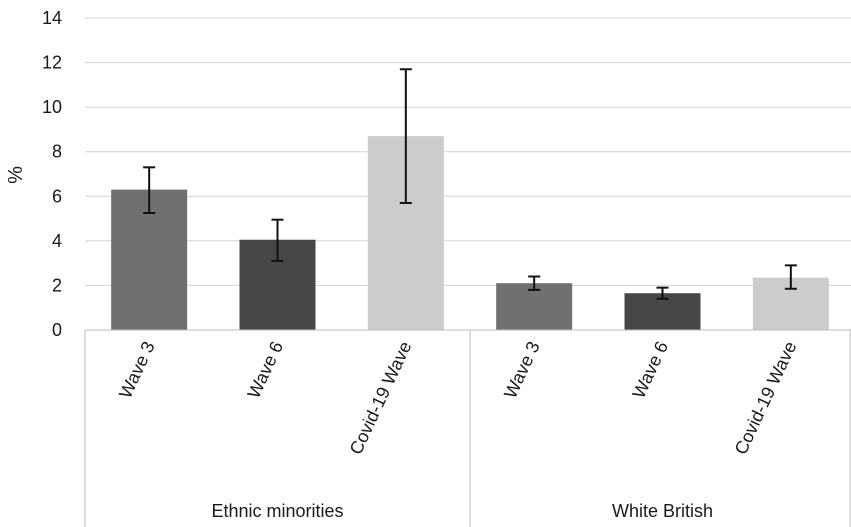  What do you see at coordinates (52, 18) in the screenshot?
I see `y-tick-label: 14` at bounding box center [52, 18].